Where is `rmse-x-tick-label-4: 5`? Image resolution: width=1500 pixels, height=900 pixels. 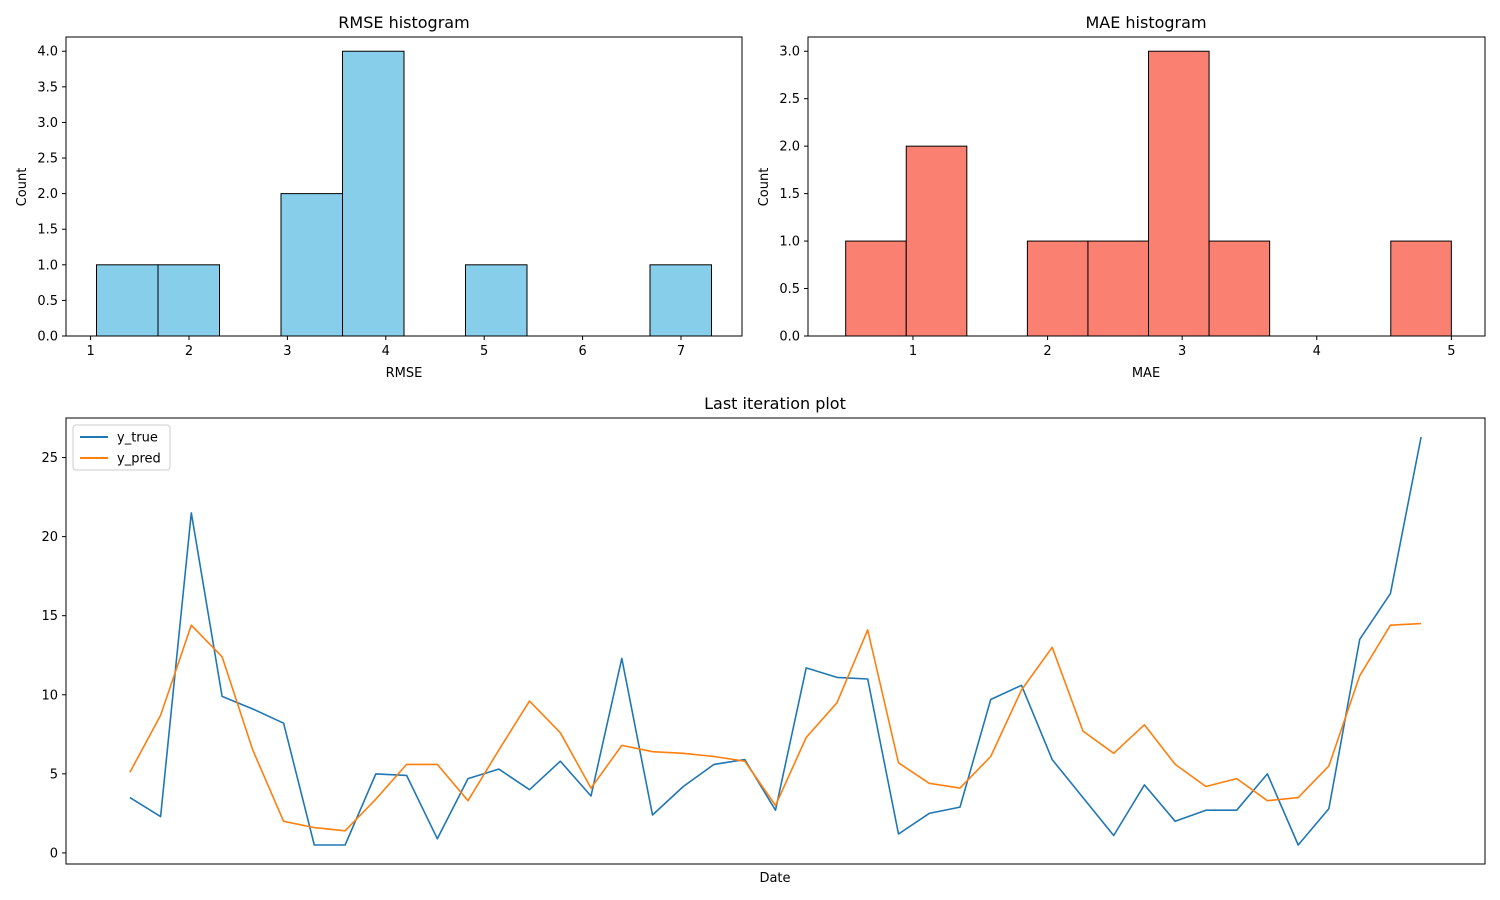 rmse-x-tick-label-4: 5 is located at coordinates (484, 351).